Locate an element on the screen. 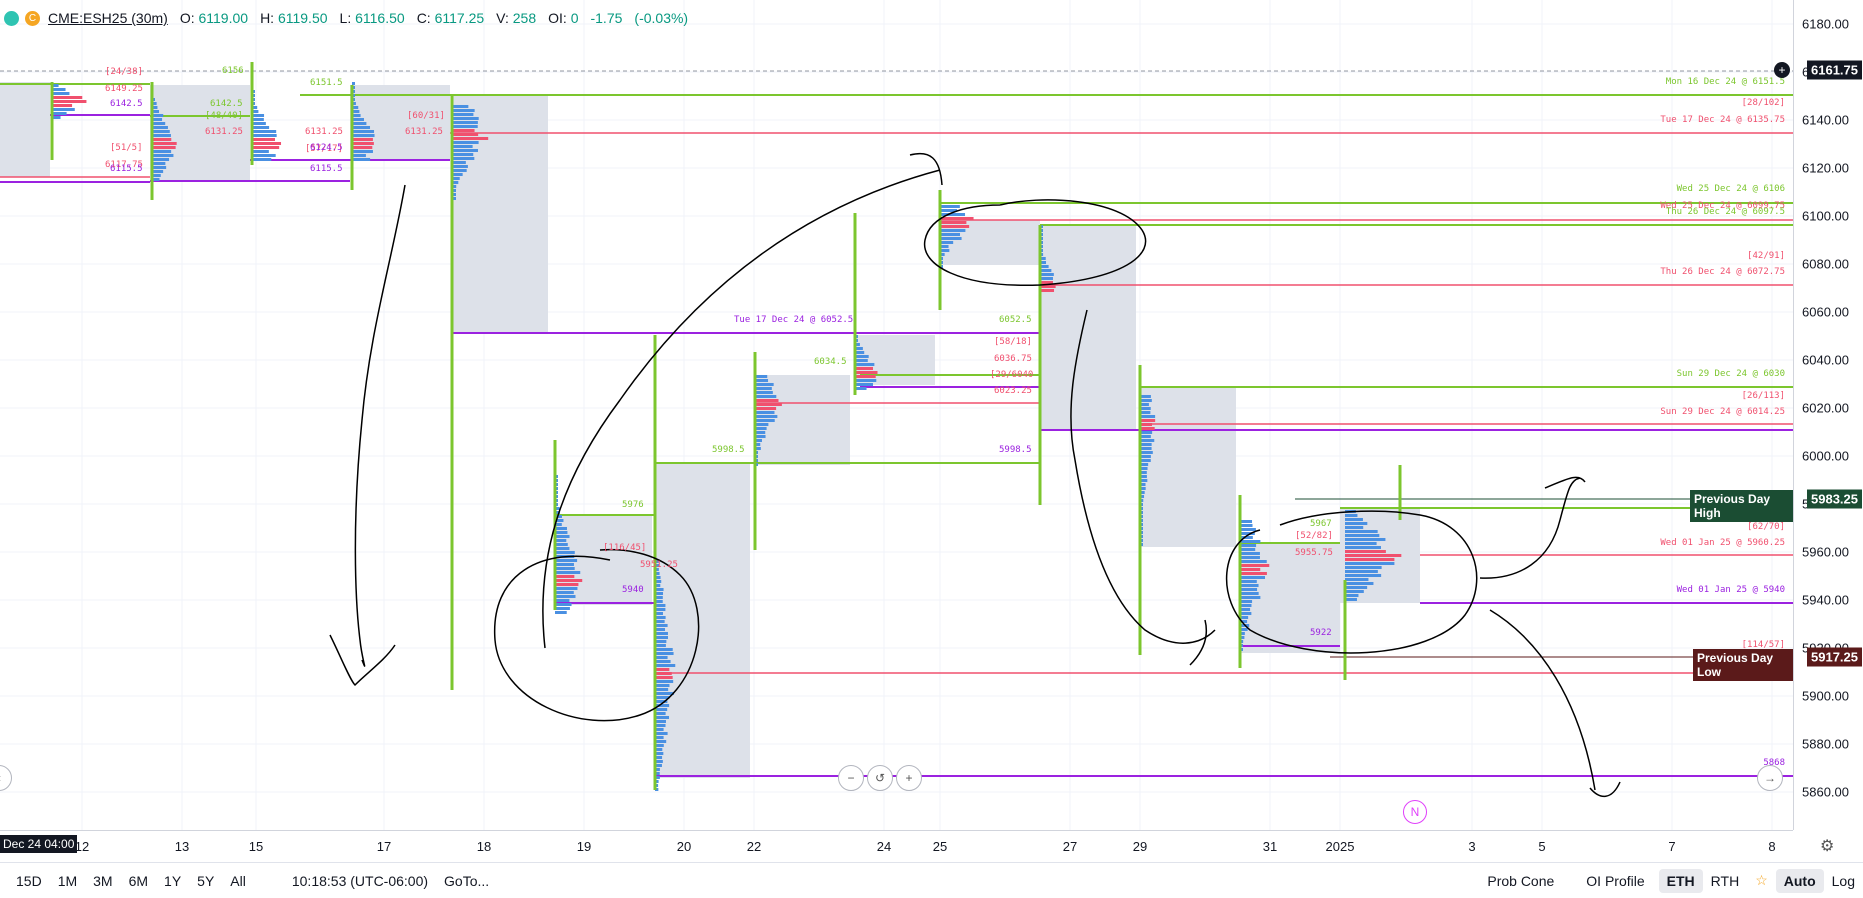 The width and height of the screenshot is (1863, 898). oi-profile-button: OI Profile is located at coordinates (1615, 880).